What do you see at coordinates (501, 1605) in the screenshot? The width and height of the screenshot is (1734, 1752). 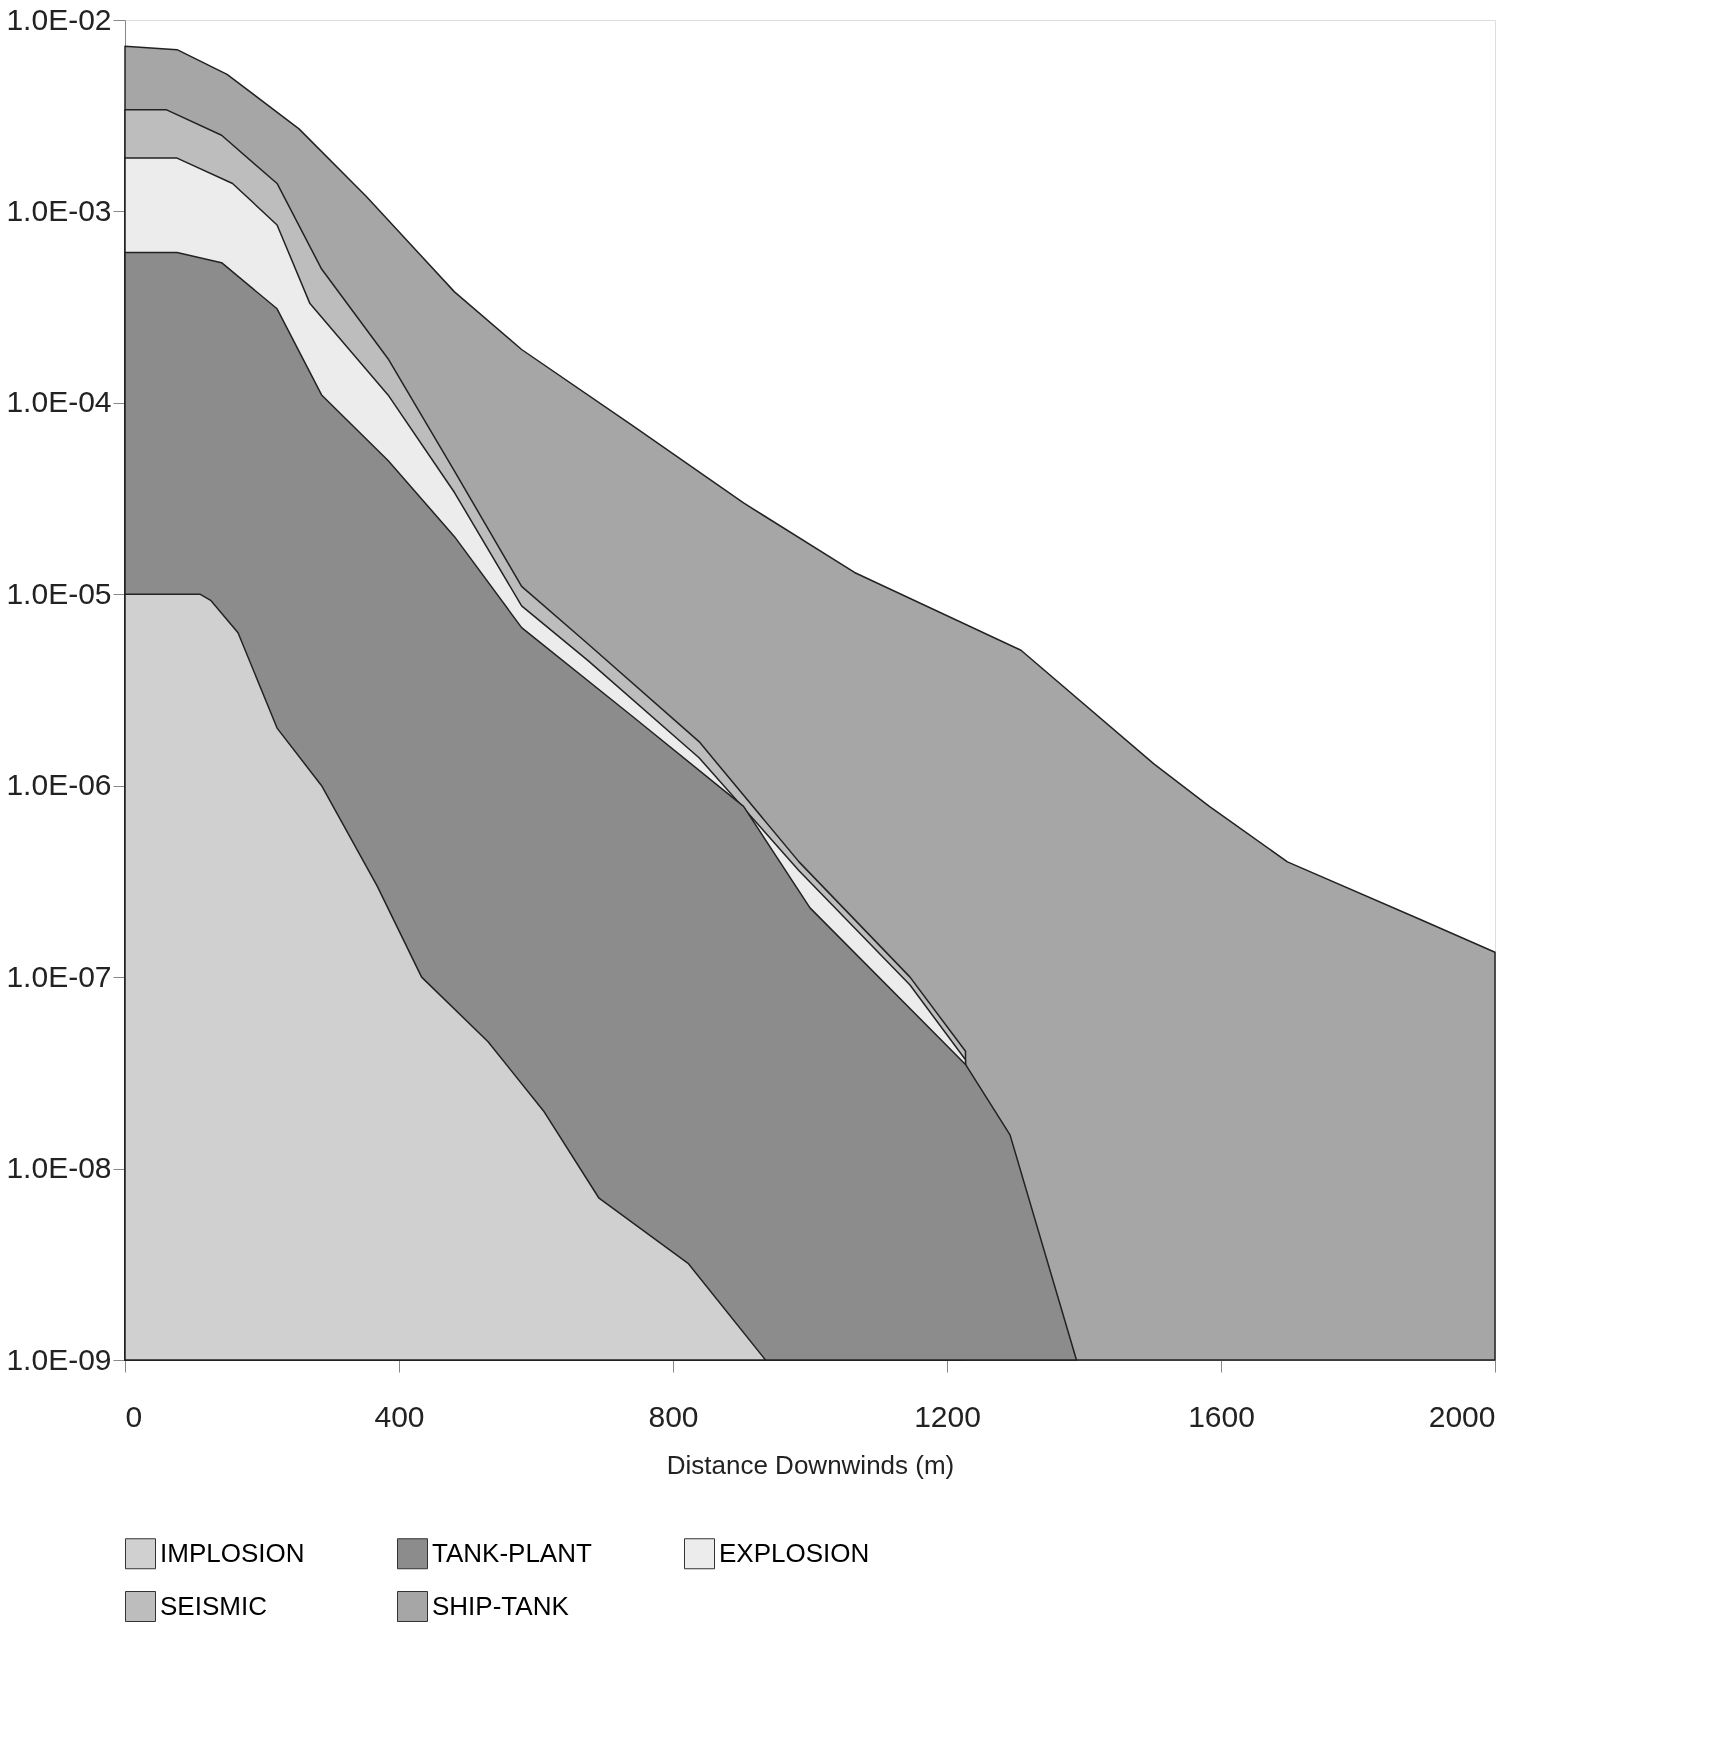 I see `legend-label: SHIP-TANK` at bounding box center [501, 1605].